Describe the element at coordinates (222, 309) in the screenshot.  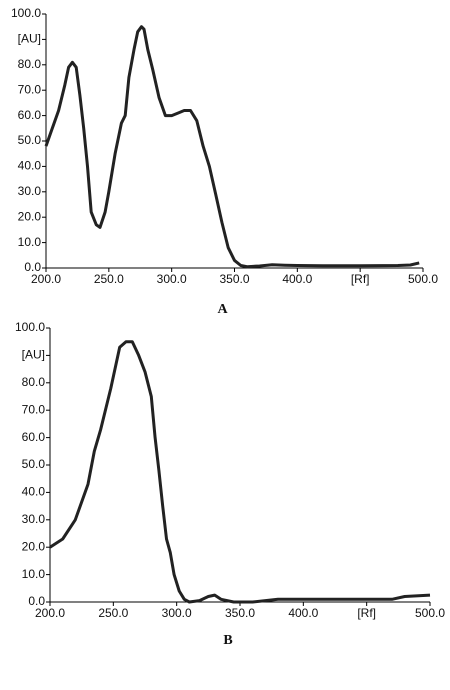
I see `caption: A` at that location.